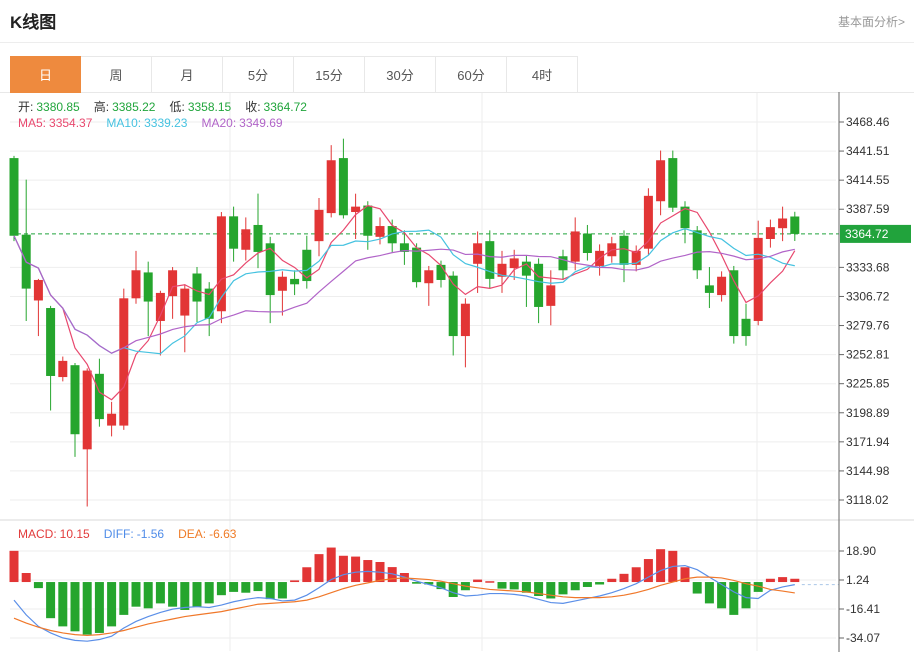  Describe the element at coordinates (209, 107) in the screenshot. I see `low-value: 3358.15` at that location.